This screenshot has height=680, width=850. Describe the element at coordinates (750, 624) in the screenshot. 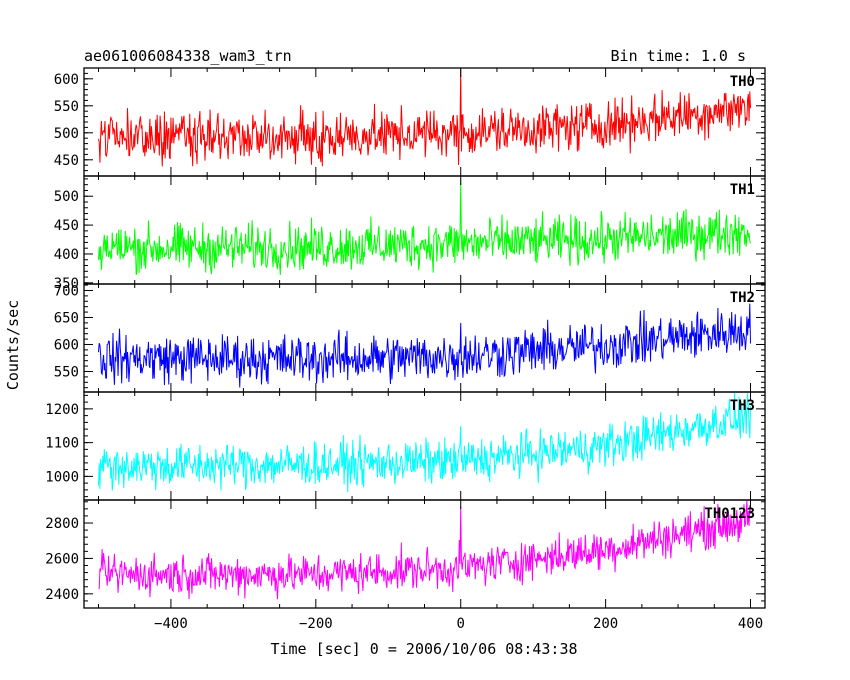

I see `x-tick-label: 400` at that location.